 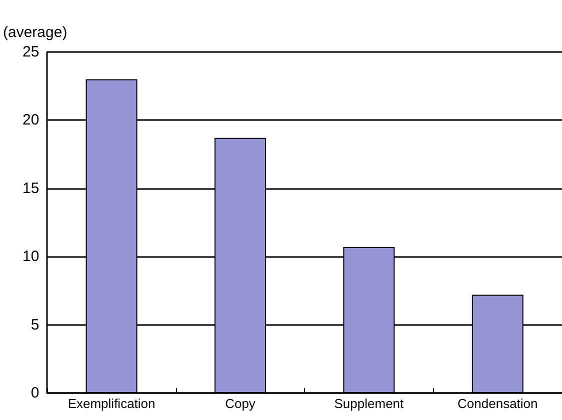 What do you see at coordinates (31, 120) in the screenshot?
I see `y-tick-label: 20` at bounding box center [31, 120].